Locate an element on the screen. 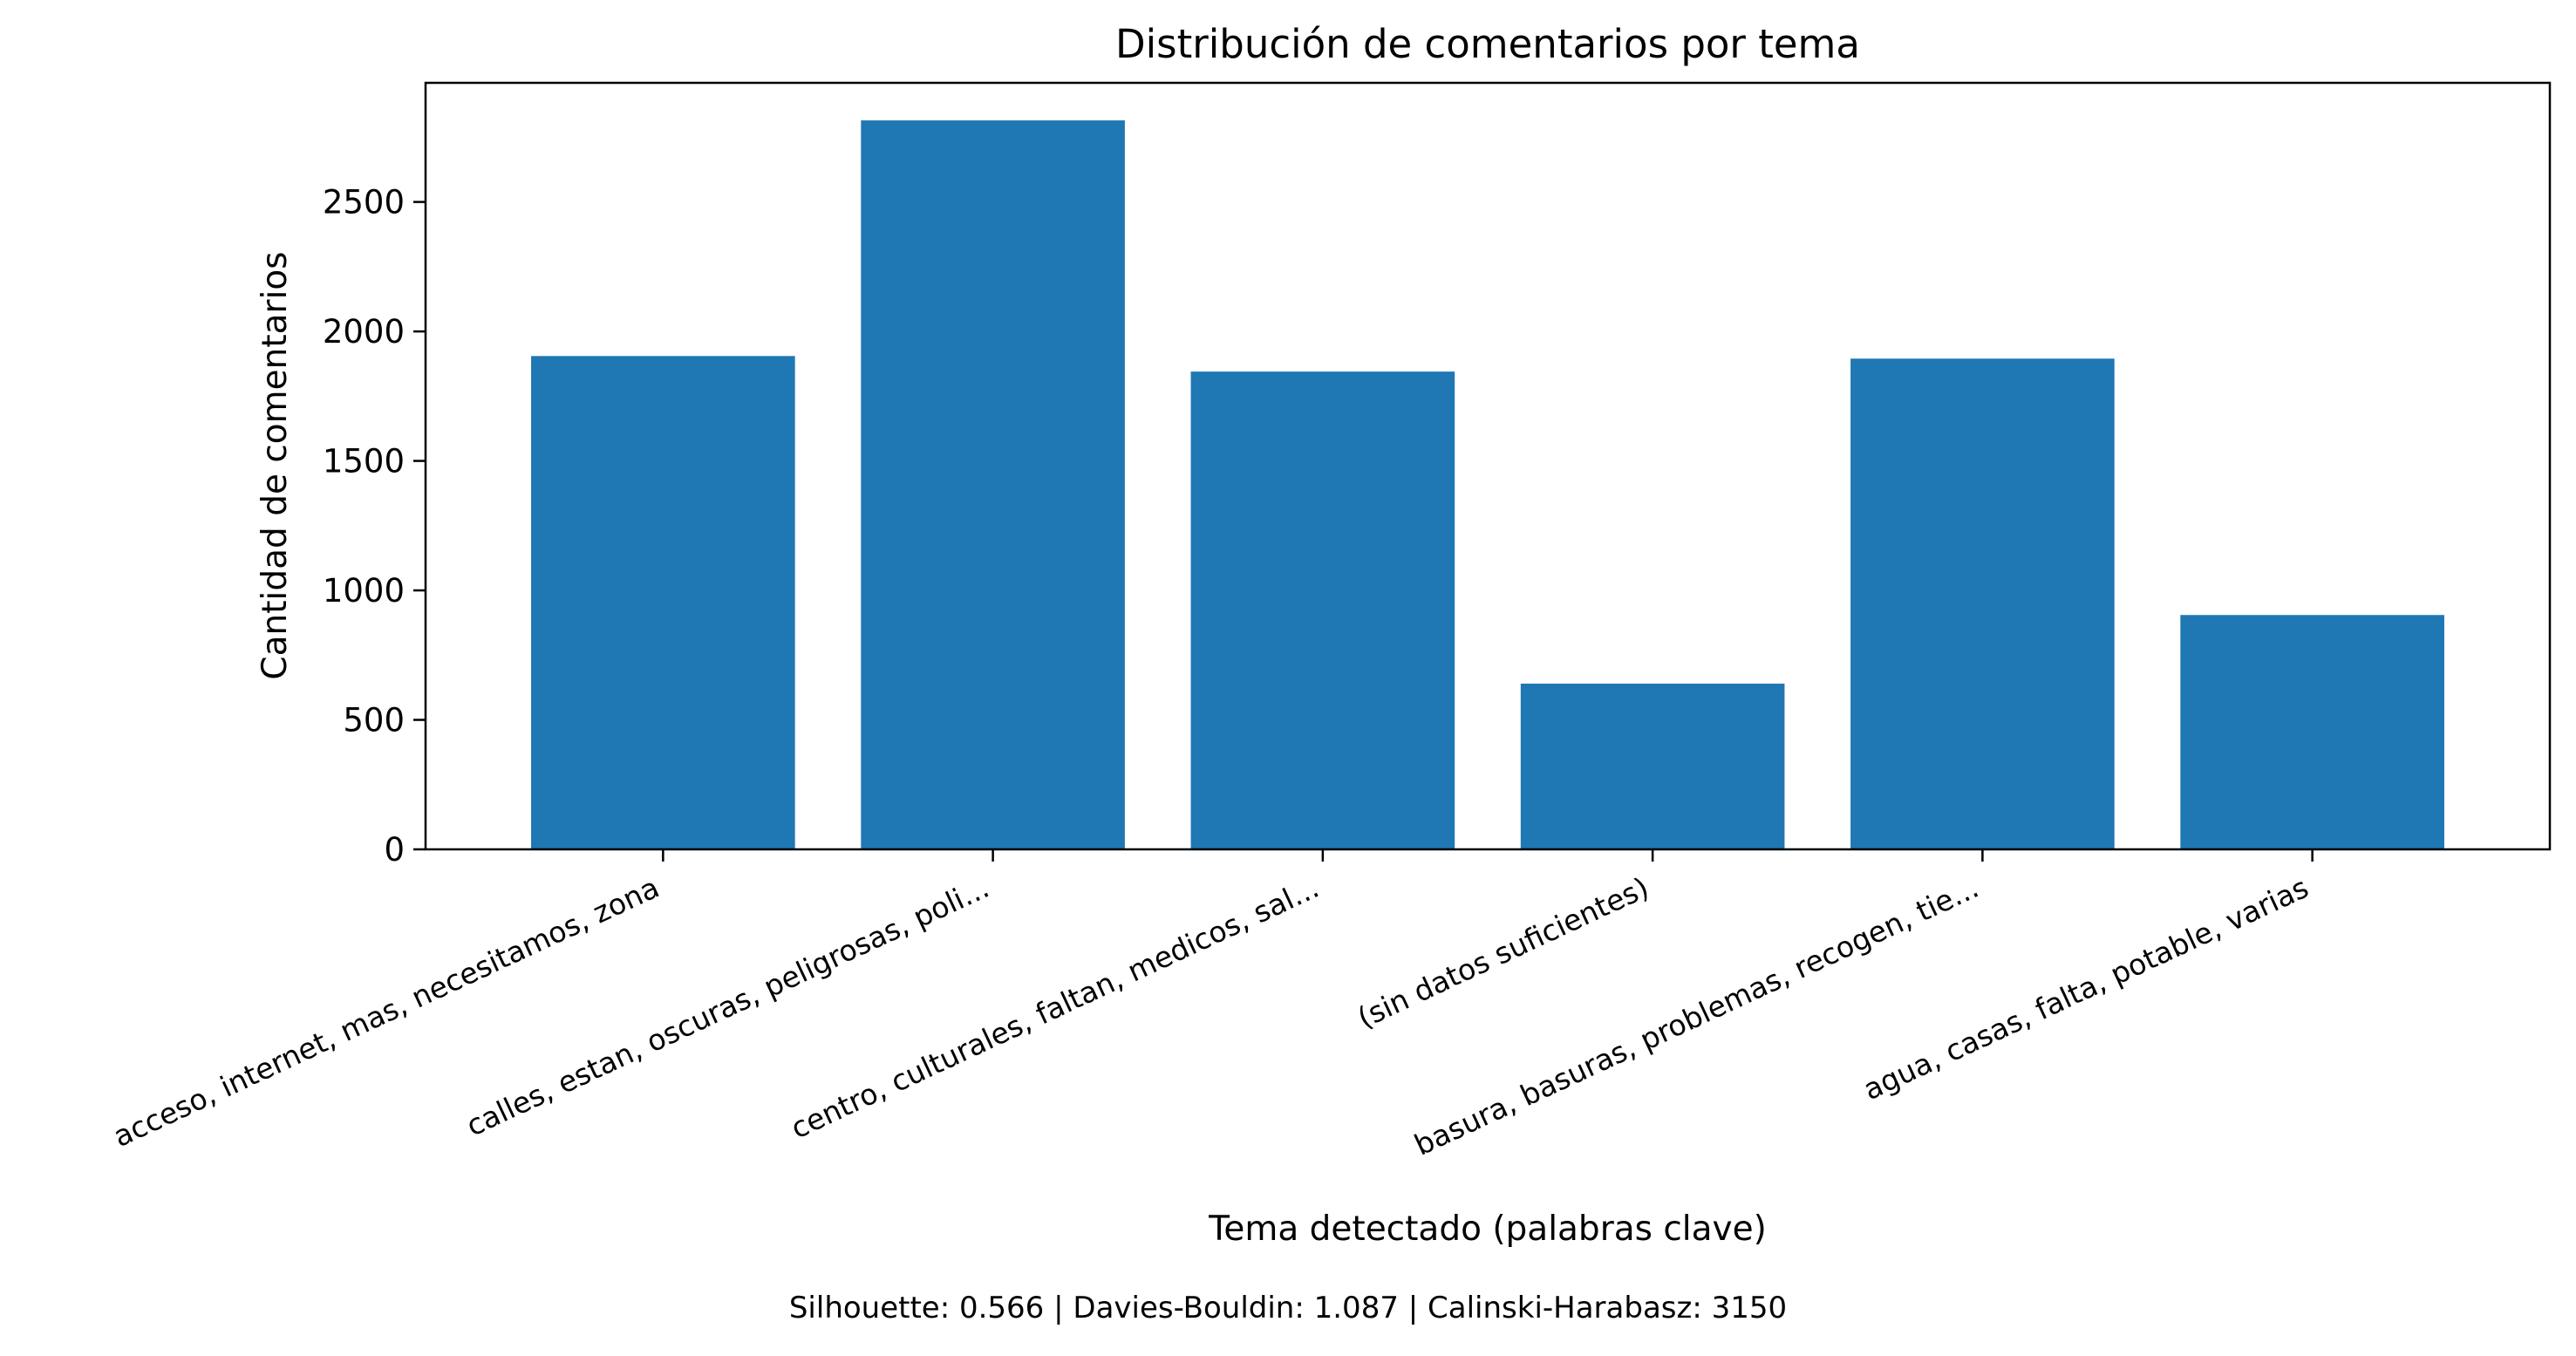 Image resolution: width=2576 pixels, height=1356 pixels. y-tick-label: 2500 is located at coordinates (364, 202).